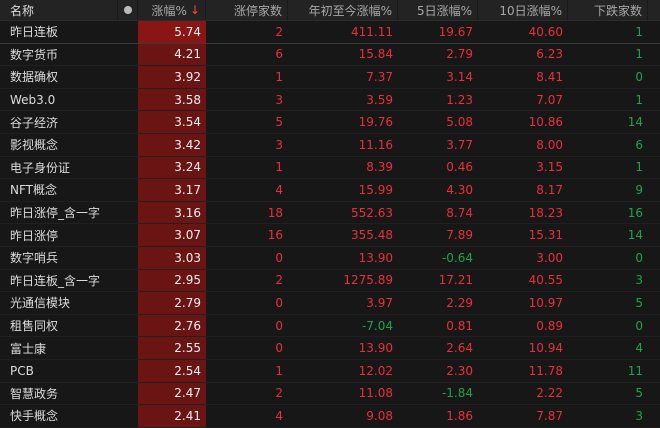 The height and width of the screenshot is (428, 660). Describe the element at coordinates (59, 10) in the screenshot. I see `col-name: 名称` at that location.